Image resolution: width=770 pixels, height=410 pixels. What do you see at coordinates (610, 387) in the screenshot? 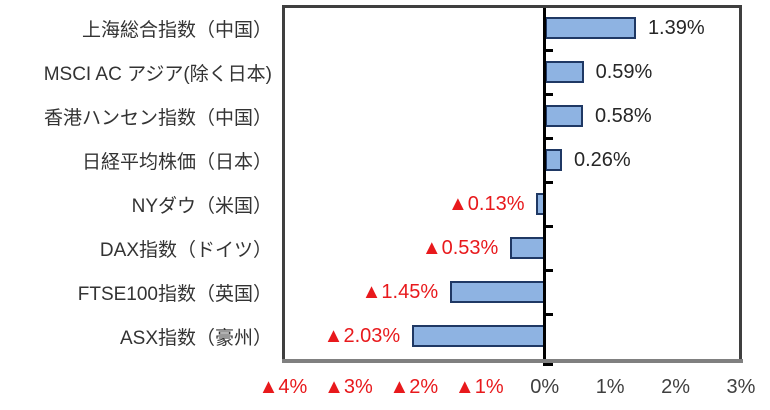
I see `x-axis-tick-label: 1%` at bounding box center [610, 387].